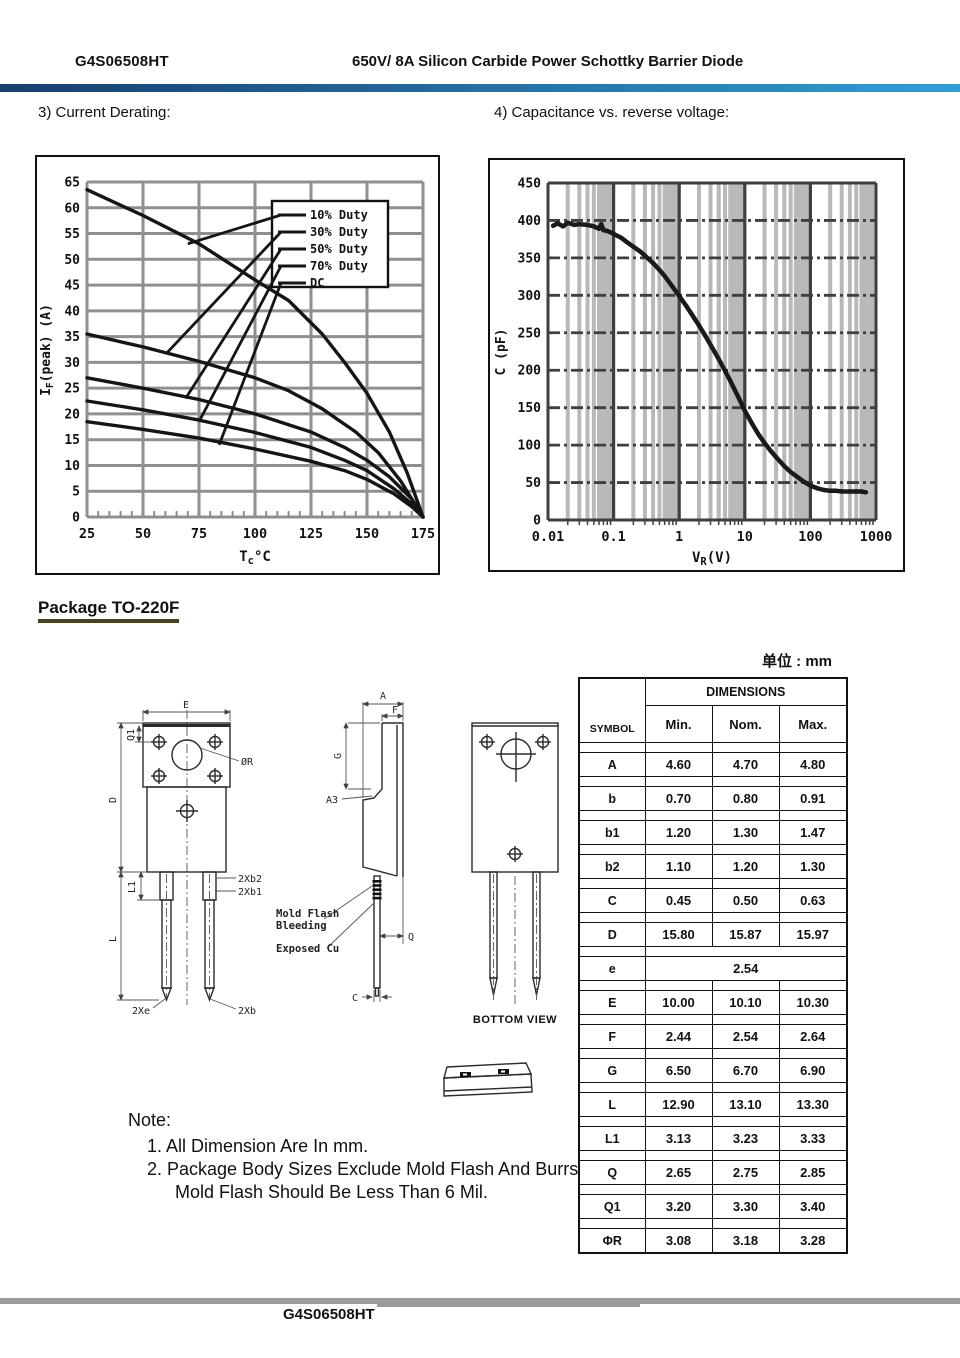 The image size is (960, 1358). Describe the element at coordinates (813, 866) in the screenshot. I see `table-cell: 1.30` at that location.